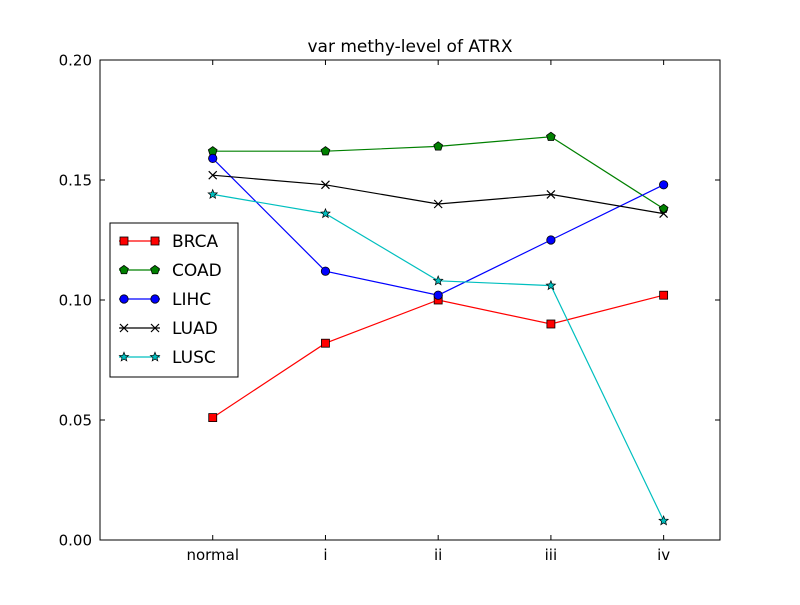 The width and height of the screenshot is (800, 605). Describe the element at coordinates (191, 300) in the screenshot. I see `legend-label: LIHC` at that location.